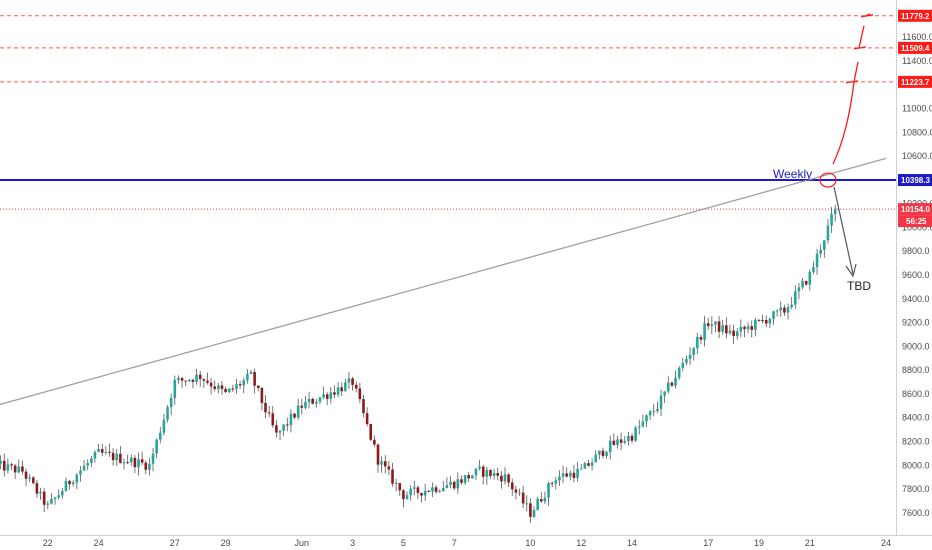  What do you see at coordinates (916, 251) in the screenshot?
I see `price-tick-label: 9800.0` at bounding box center [916, 251].